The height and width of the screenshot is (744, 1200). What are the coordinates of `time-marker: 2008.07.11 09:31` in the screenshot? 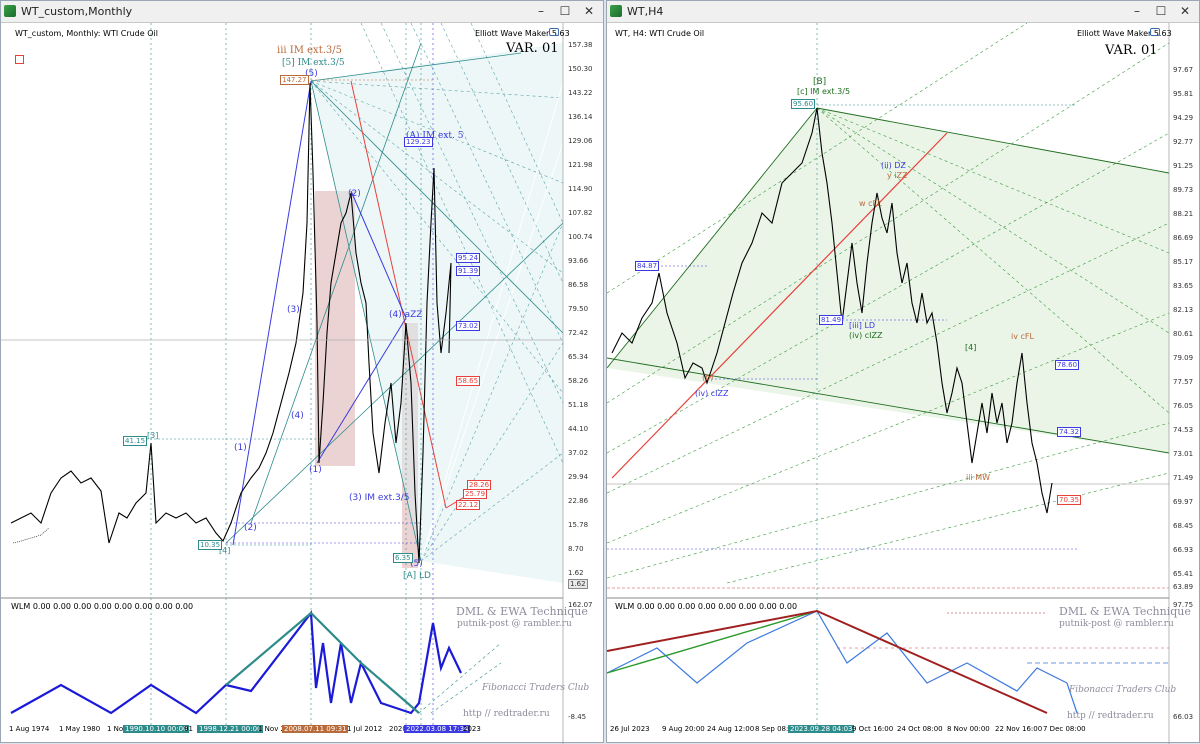 It's located at (315, 729).